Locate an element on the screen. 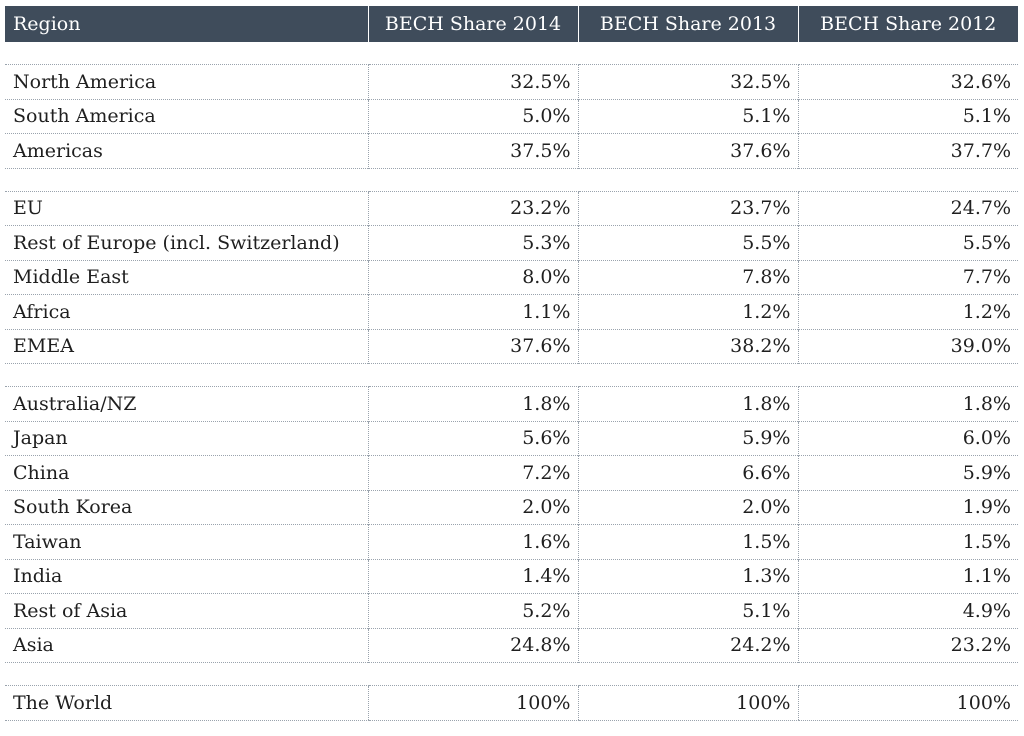  cell-share-2013: 24.2% is located at coordinates (687, 645).